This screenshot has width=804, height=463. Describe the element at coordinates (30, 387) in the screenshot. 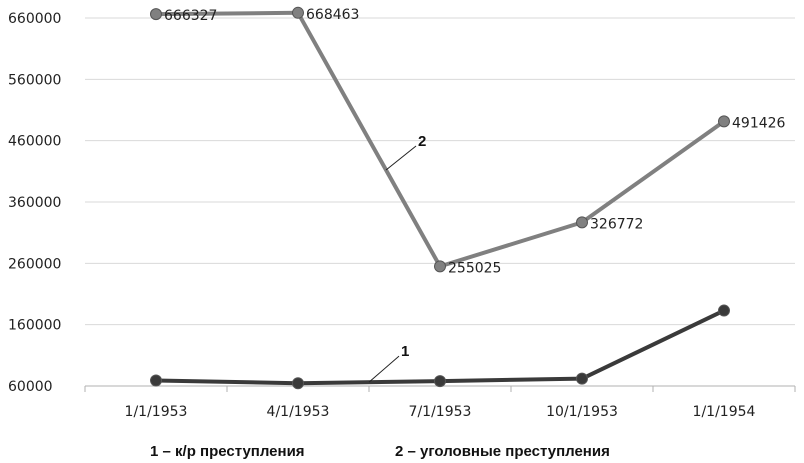

I see `y-tick-label: 60000` at that location.